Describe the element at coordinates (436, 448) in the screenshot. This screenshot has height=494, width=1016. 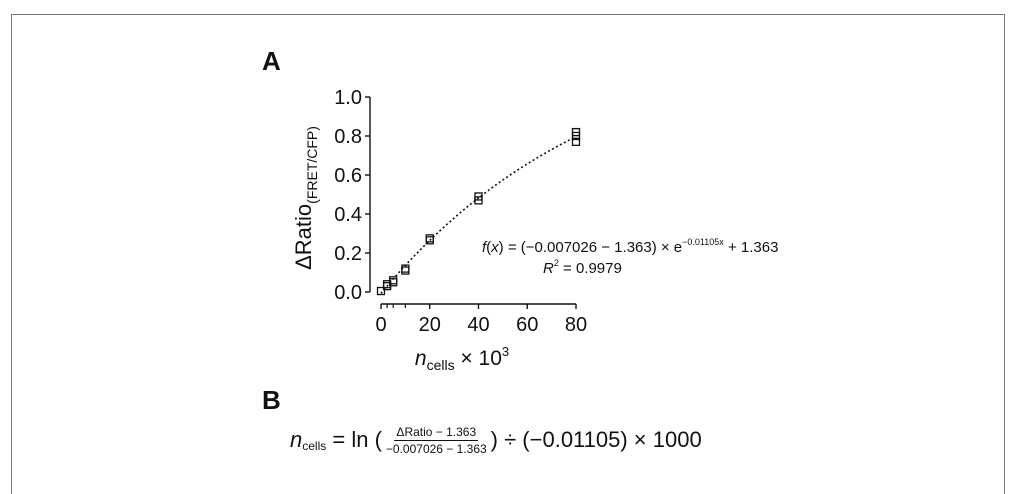
I see `formula-denominator: −0.007026 − 1.363` at that location.